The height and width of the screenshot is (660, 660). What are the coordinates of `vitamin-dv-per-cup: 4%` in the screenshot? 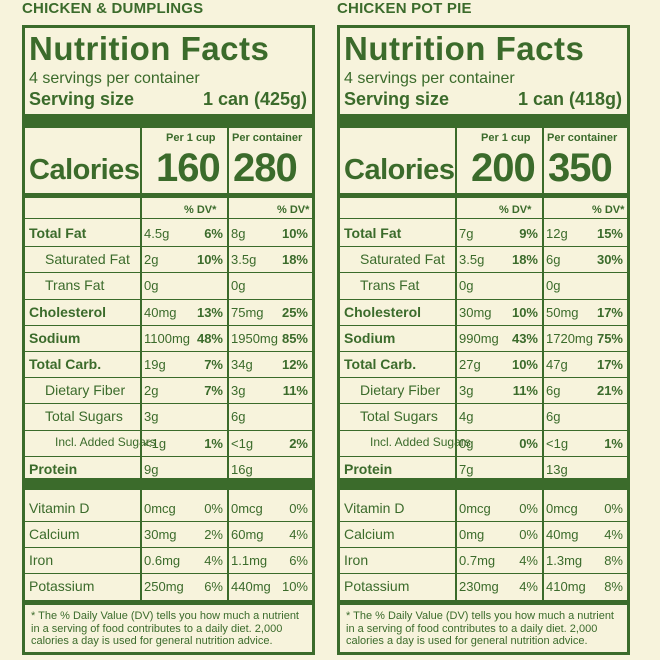 It's located at (528, 560).